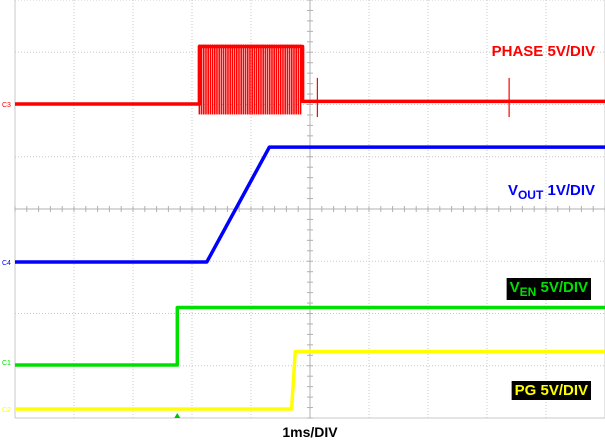 The image size is (605, 442). I want to click on series-label-subscript: EN, so click(528, 292).